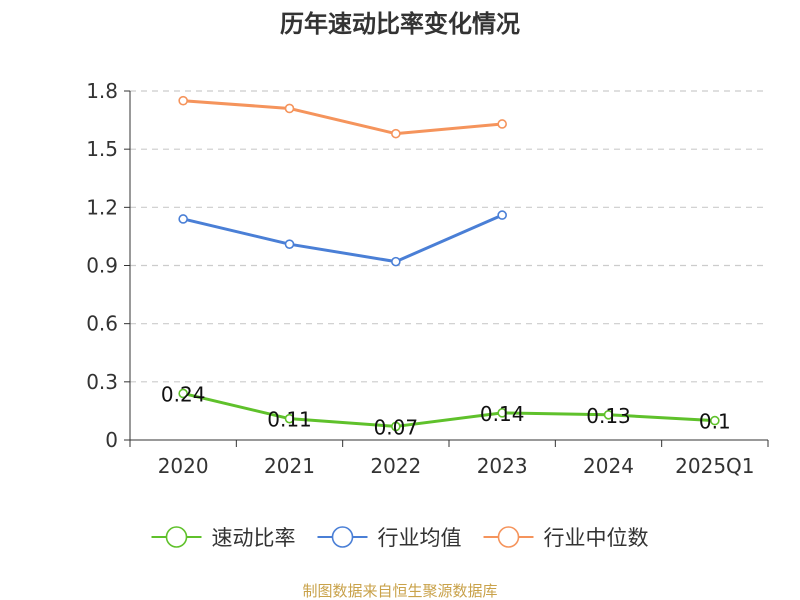  What do you see at coordinates (183, 466) in the screenshot?
I see `x-tick-label: 2020` at bounding box center [183, 466].